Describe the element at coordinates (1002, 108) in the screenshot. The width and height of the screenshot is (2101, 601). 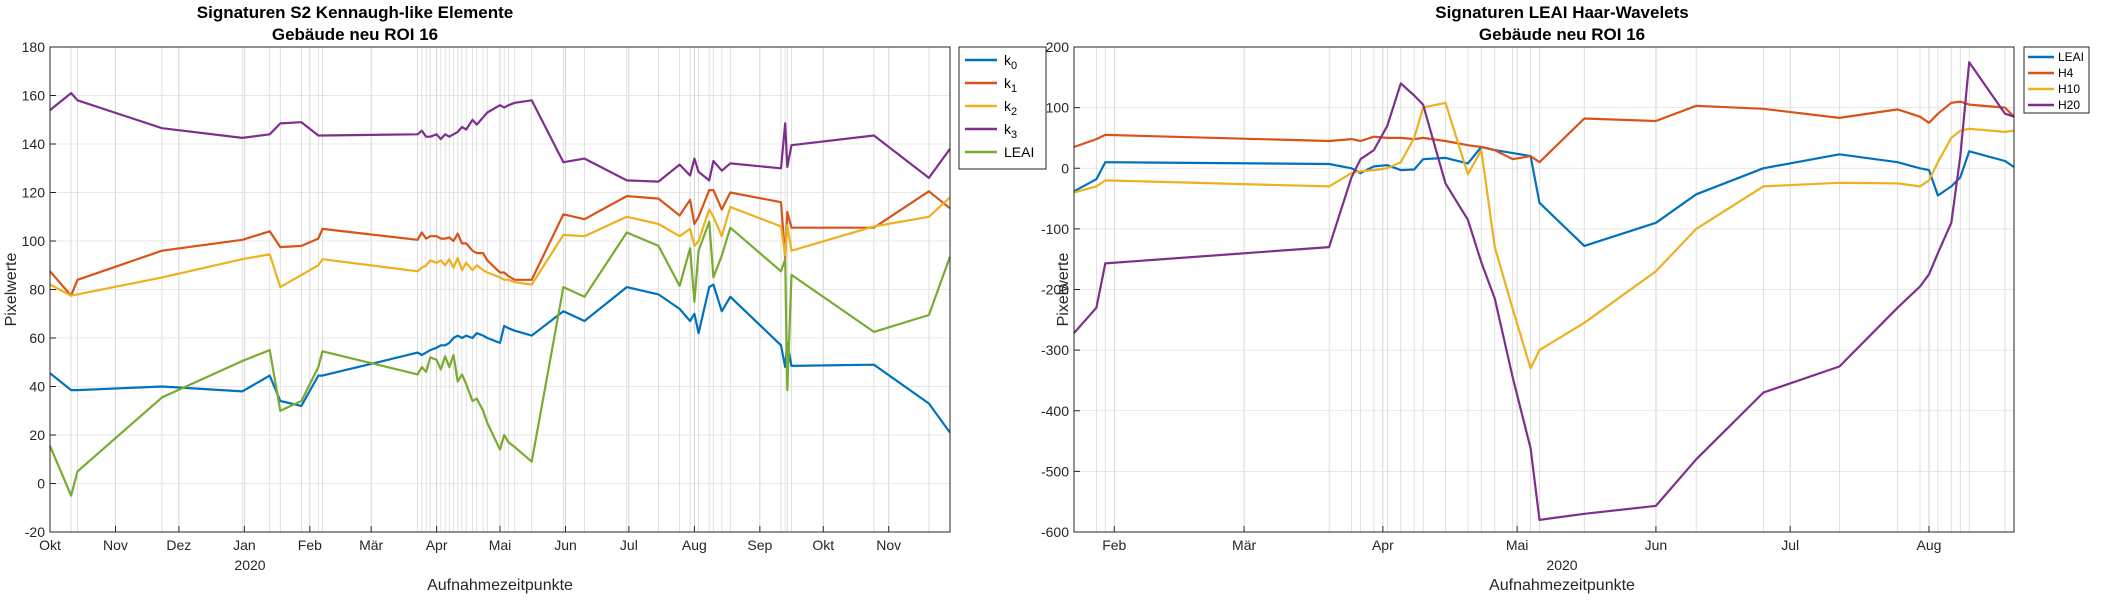
I see `legend-box` at that location.